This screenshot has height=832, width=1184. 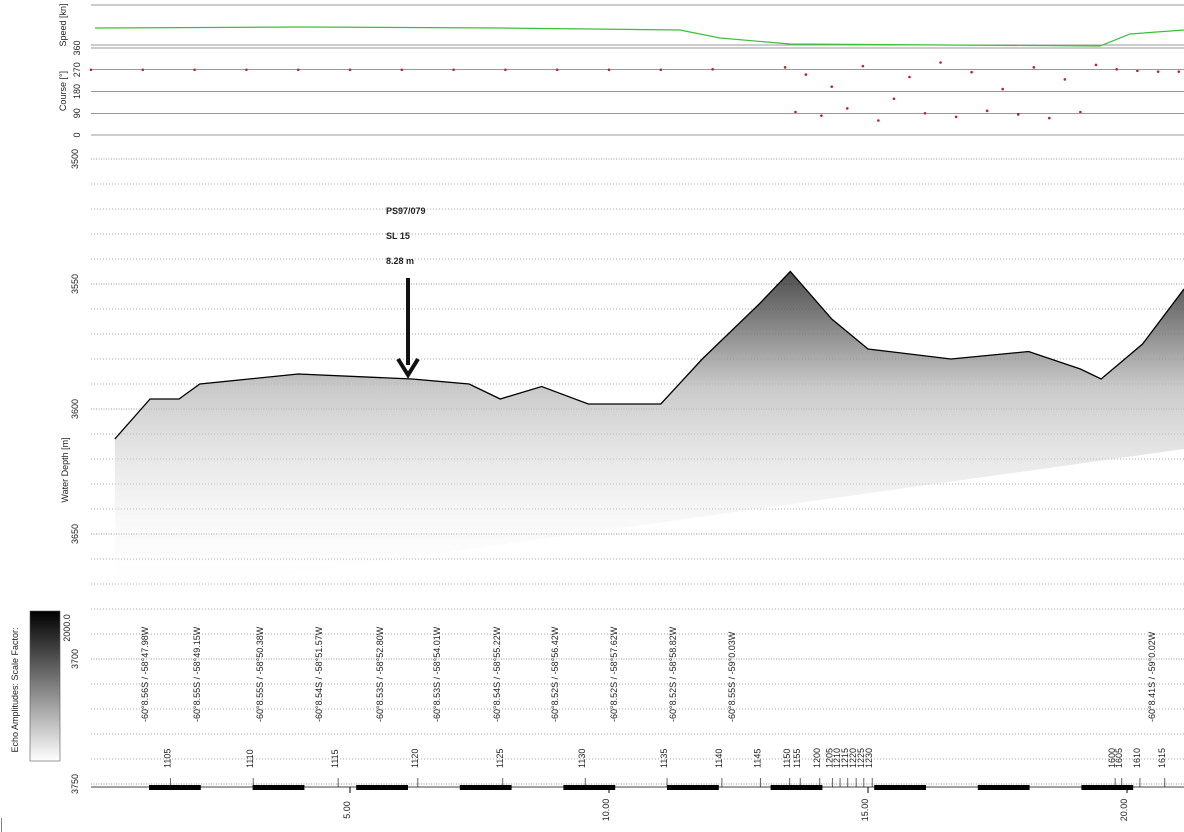 I want to click on time-label: 1210, so click(x=837, y=758).